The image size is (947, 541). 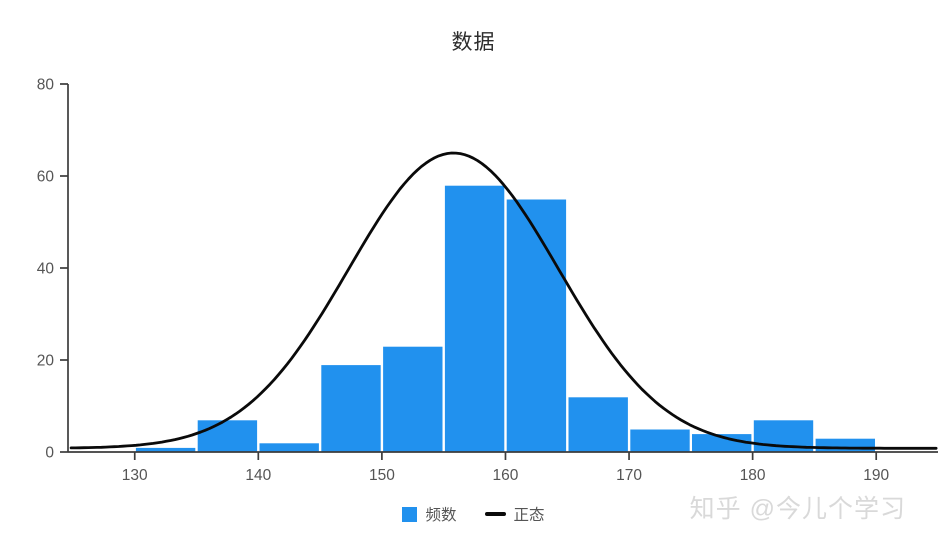 I want to click on legend-label-normal: 正态, so click(x=529, y=515).